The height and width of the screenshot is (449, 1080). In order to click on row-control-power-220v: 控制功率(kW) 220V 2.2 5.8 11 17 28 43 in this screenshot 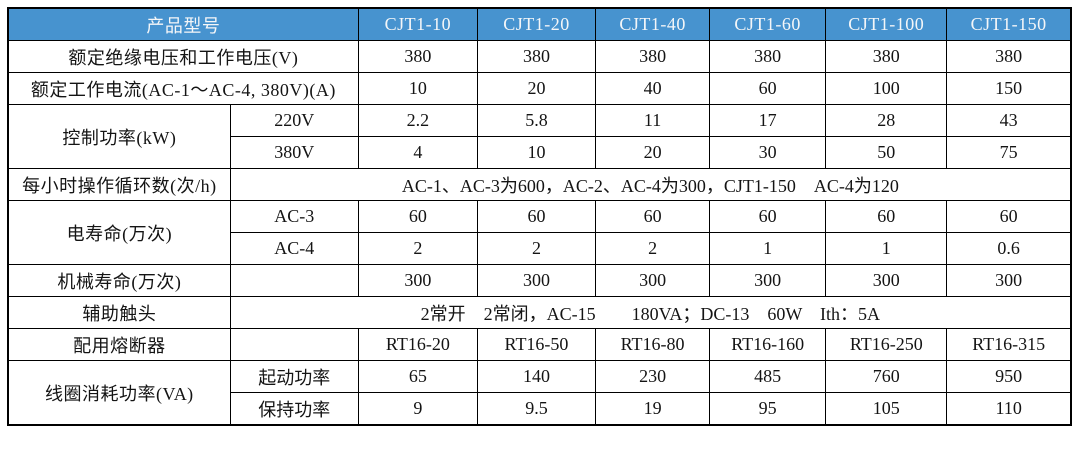, I will do `click(539, 136)`.